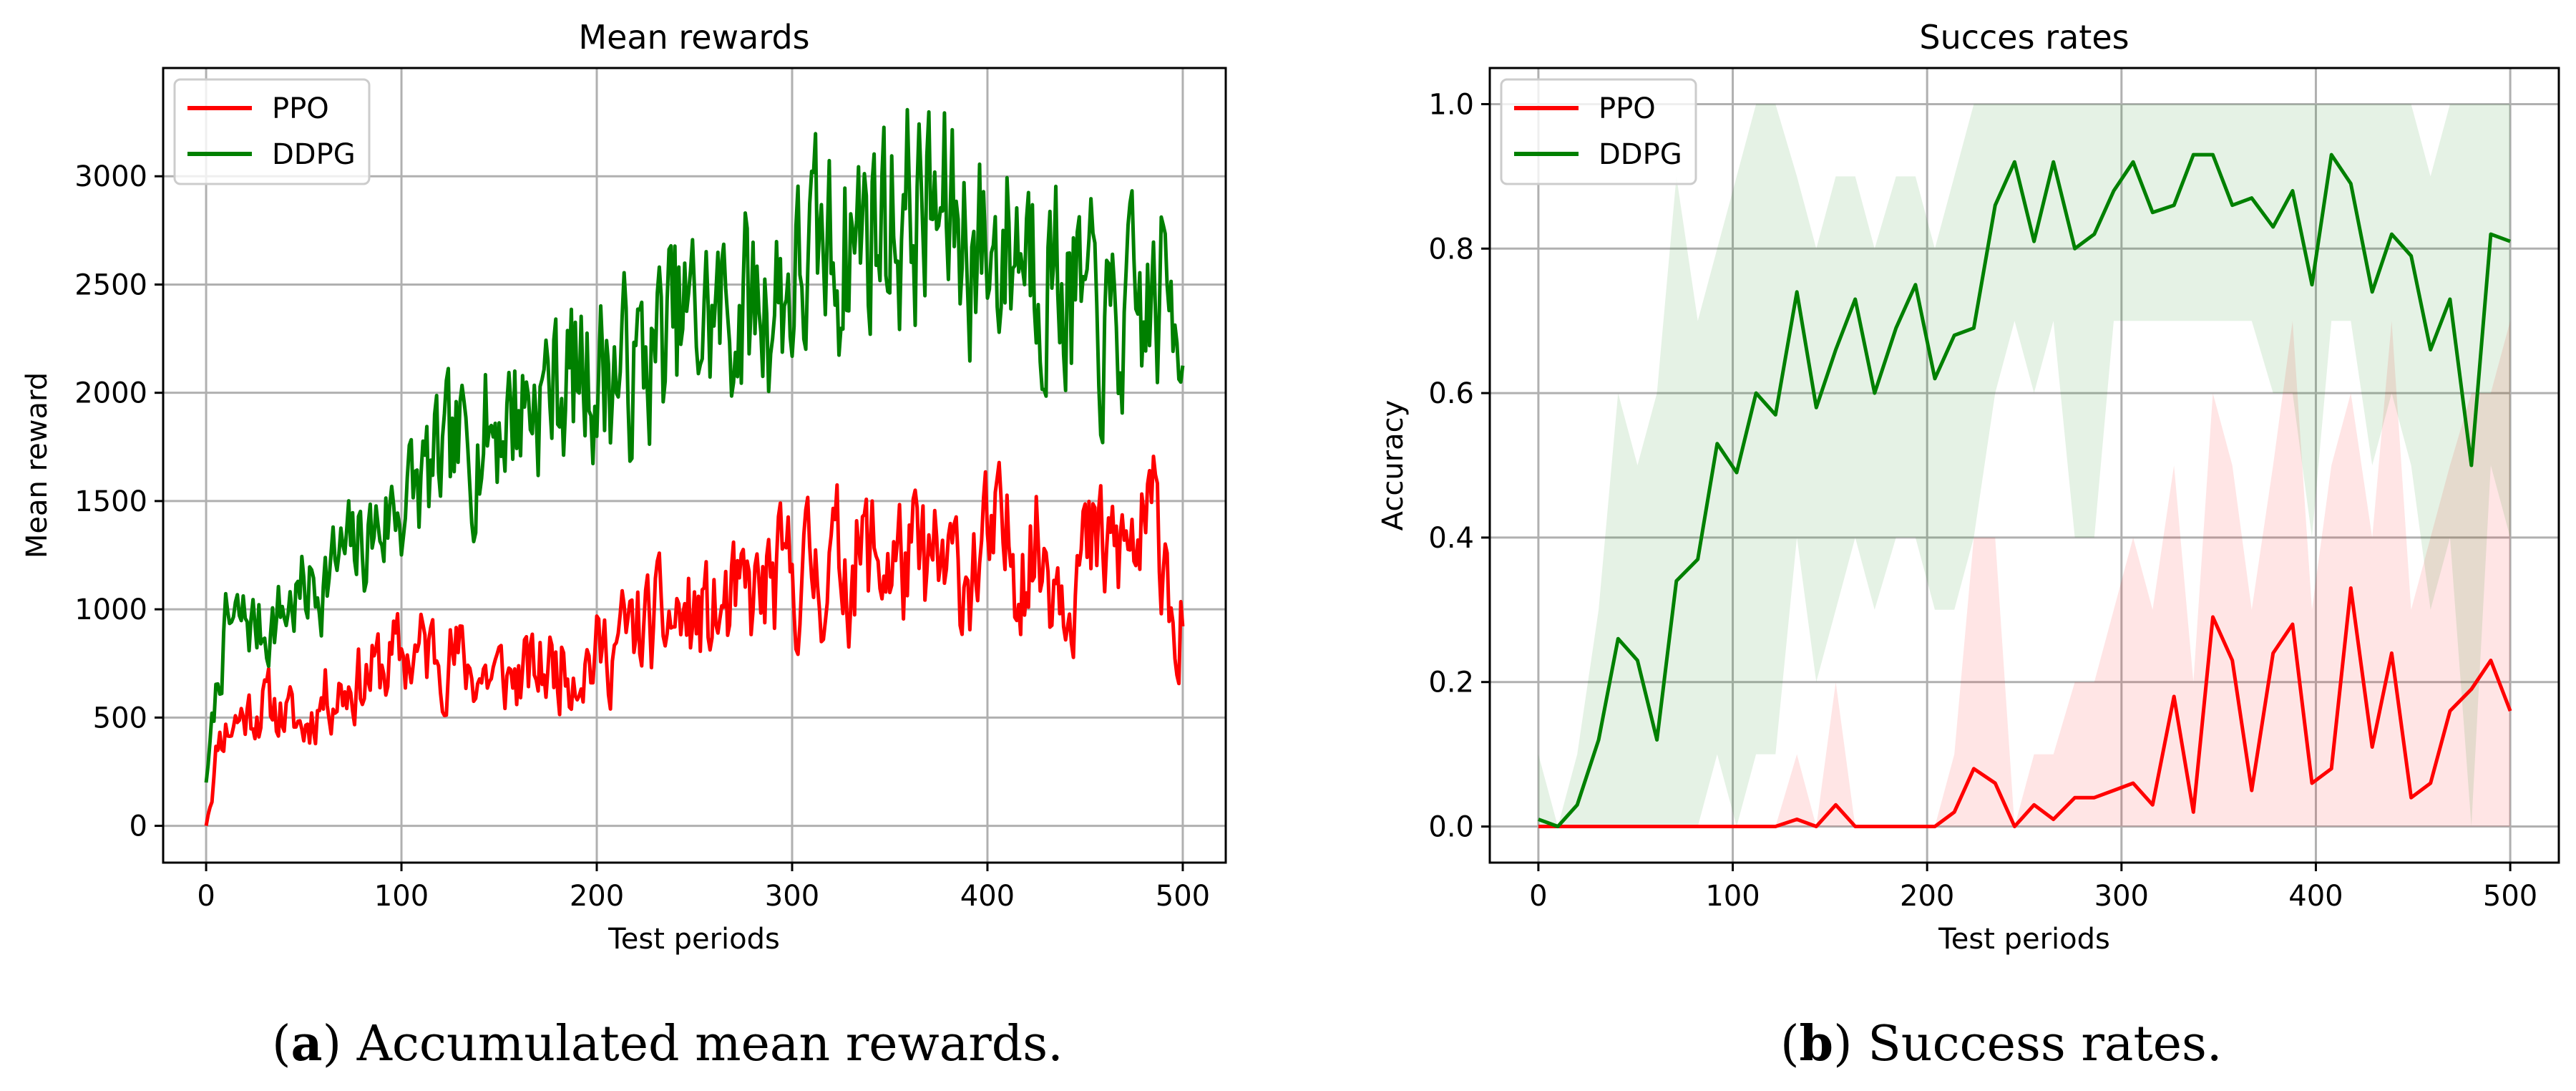 The image size is (2576, 1091). Describe the element at coordinates (1393, 465) in the screenshot. I see `y-axis-label: Accuracy` at that location.